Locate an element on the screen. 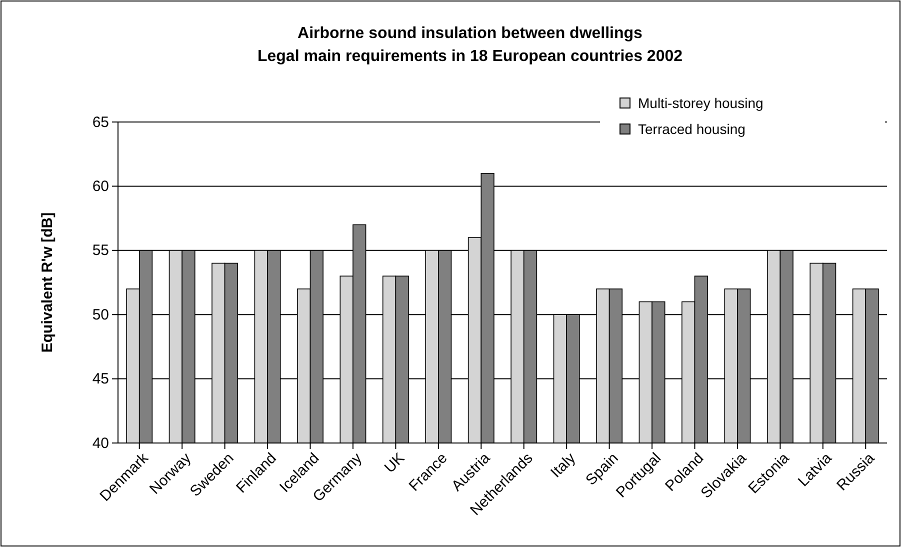  x-tick-label: UK is located at coordinates (394, 463).